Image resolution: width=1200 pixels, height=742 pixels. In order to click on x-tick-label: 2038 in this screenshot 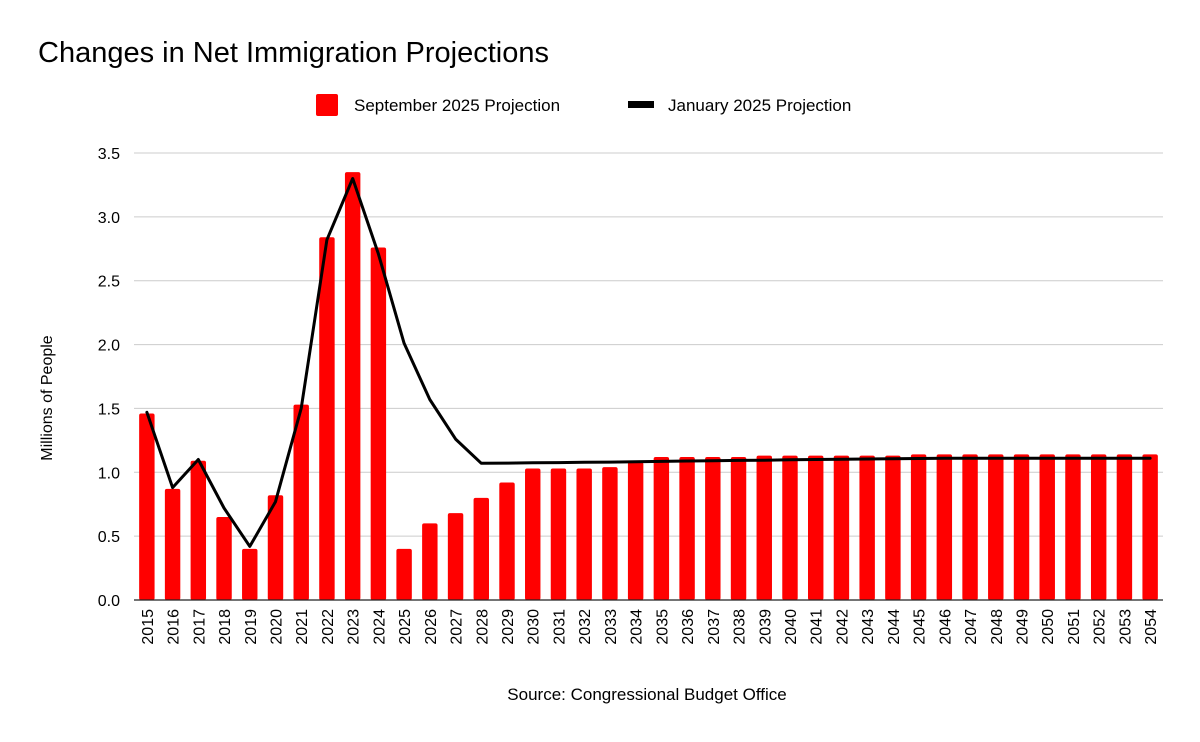, I will do `click(740, 627)`.